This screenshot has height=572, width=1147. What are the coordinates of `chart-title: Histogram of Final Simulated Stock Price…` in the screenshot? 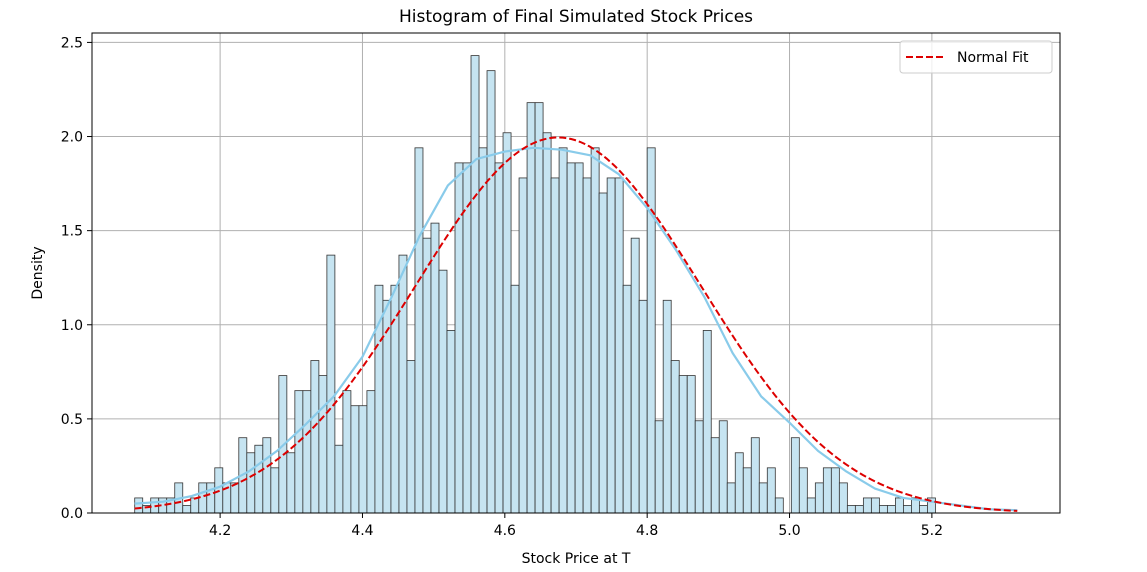 It's located at (576, 17).